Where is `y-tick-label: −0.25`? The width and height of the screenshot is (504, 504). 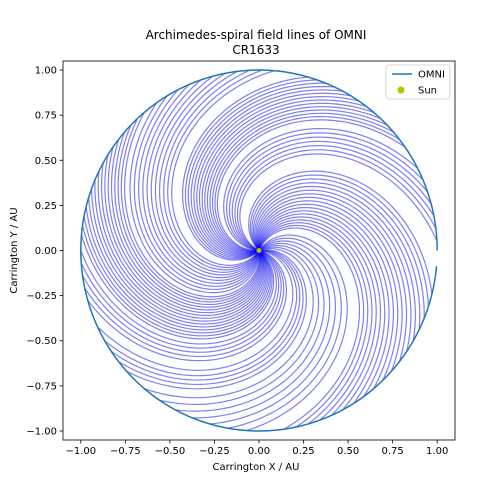
y-tick-label: −0.25 is located at coordinates (41, 296).